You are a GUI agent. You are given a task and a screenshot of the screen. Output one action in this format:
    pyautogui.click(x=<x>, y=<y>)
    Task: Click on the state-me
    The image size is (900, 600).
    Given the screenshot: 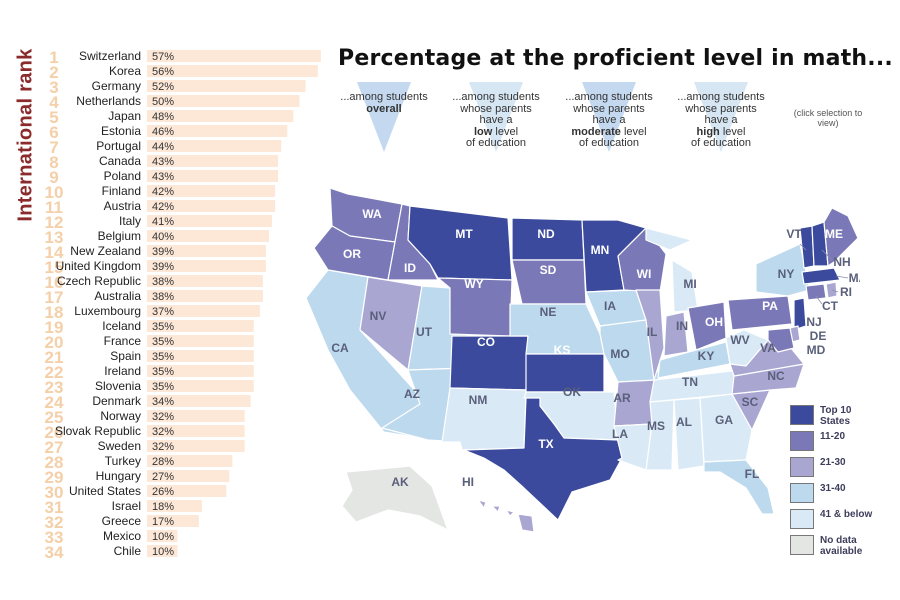 What is the action you would take?
    pyautogui.click(x=841, y=237)
    